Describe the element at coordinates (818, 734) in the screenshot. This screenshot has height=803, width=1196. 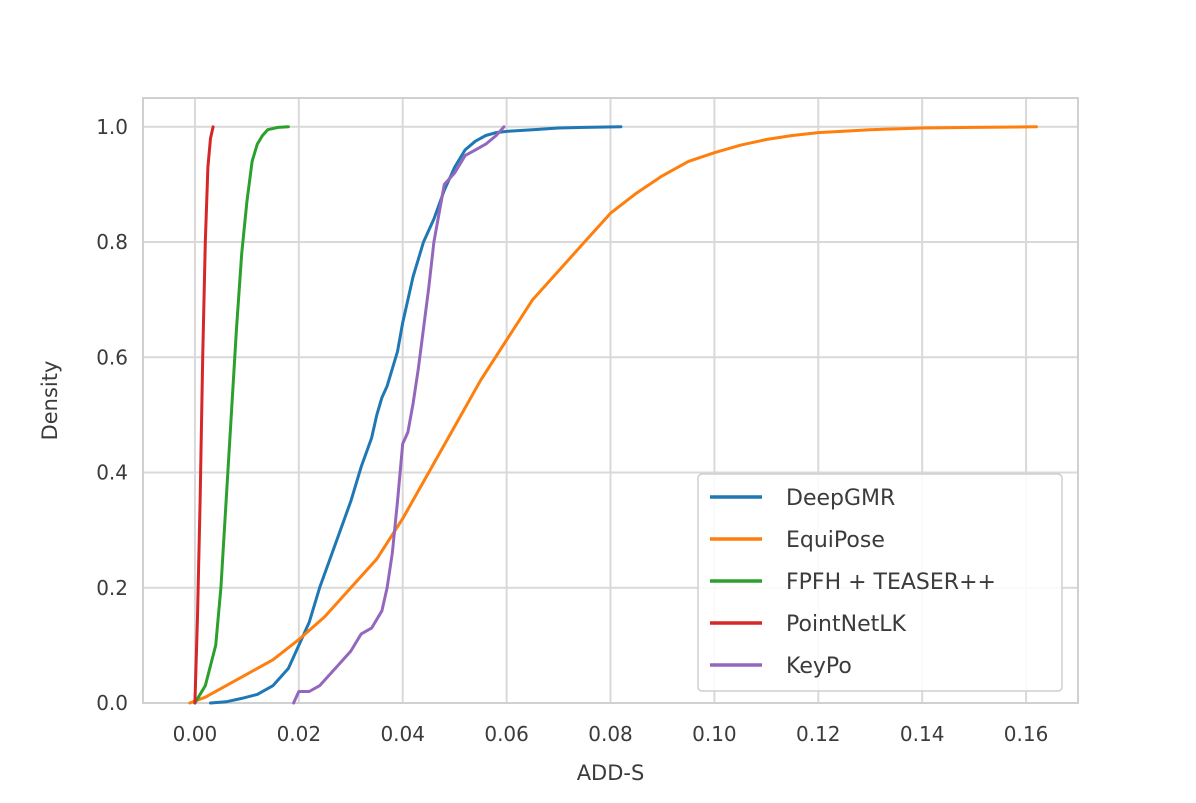
I see `x-tick-label: 0.12` at that location.